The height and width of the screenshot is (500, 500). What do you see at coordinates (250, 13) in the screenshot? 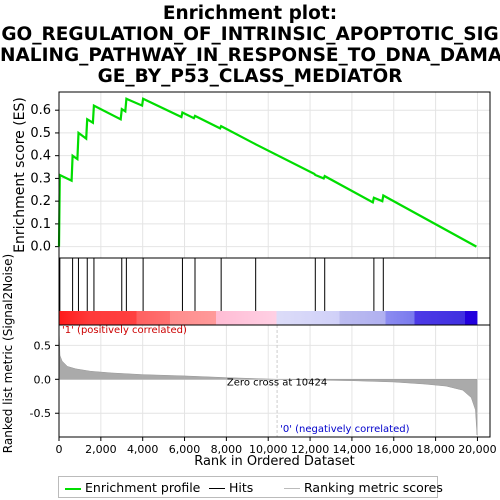
I see `title-line-1: Enrichment plot:` at bounding box center [250, 13].